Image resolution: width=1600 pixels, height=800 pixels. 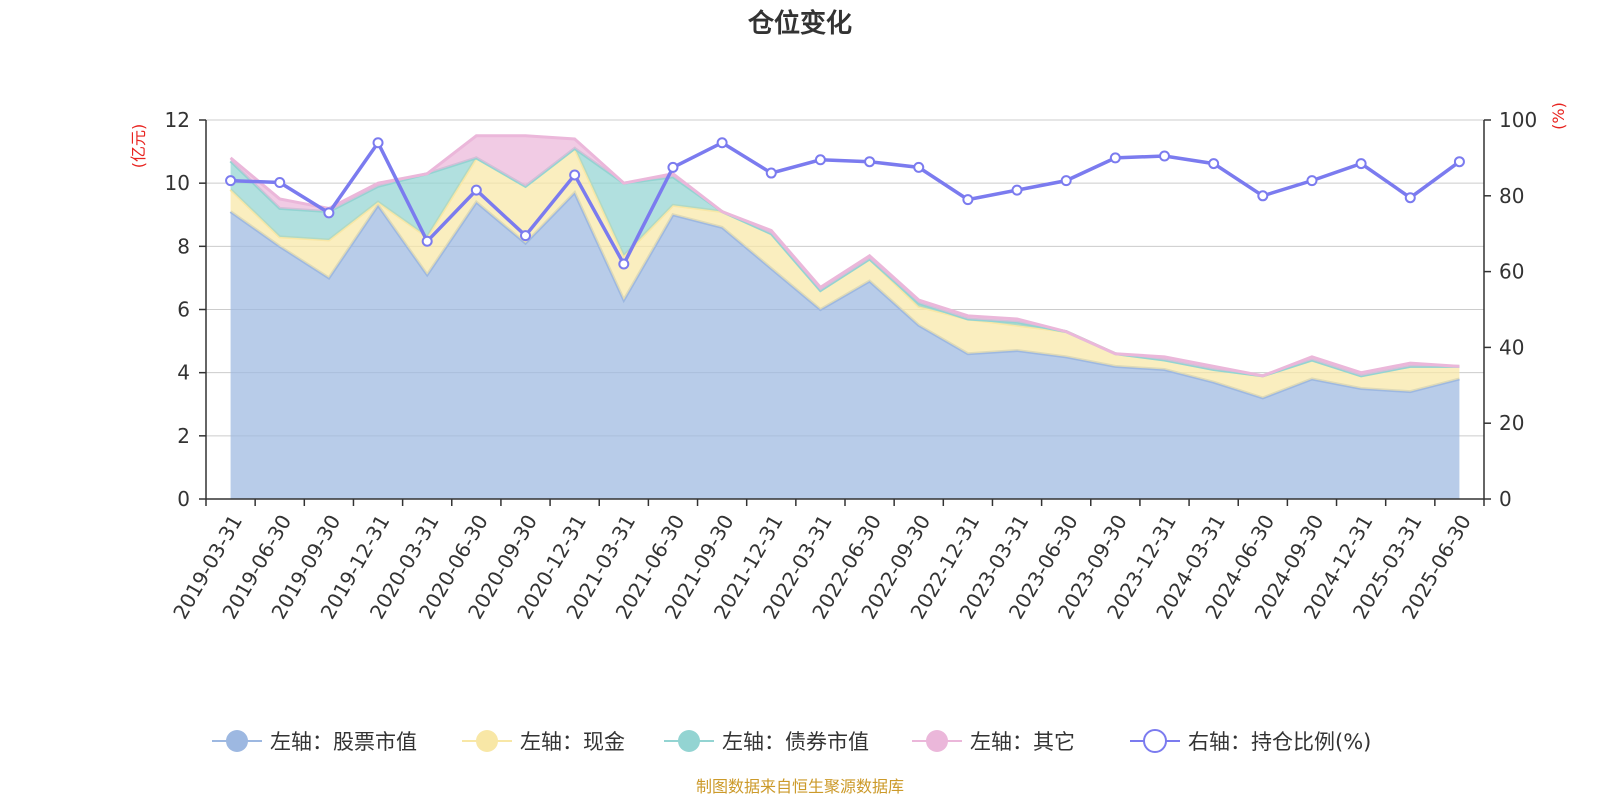 I want to click on right-tick-label: 20, so click(x=1511, y=423).